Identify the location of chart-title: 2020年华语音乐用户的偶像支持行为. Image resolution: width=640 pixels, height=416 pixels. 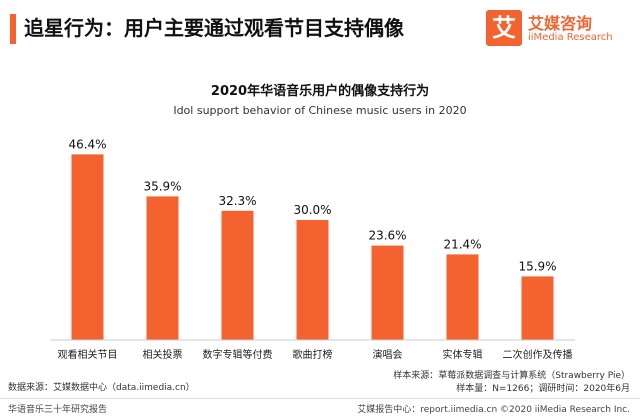
(320, 91).